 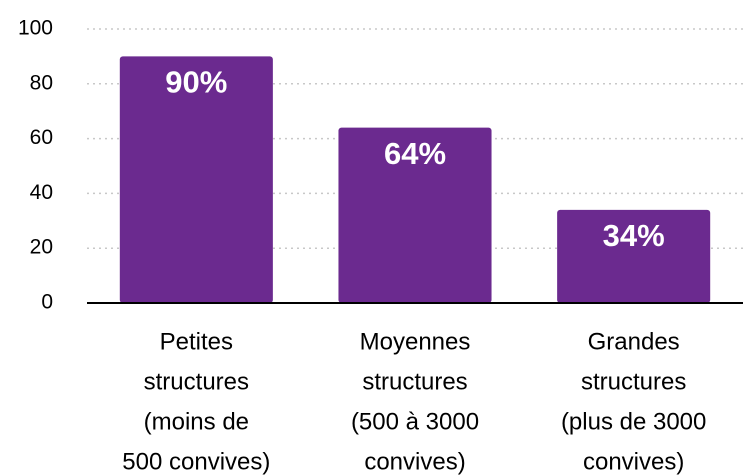 I want to click on value-label: 64%, so click(x=415, y=153).